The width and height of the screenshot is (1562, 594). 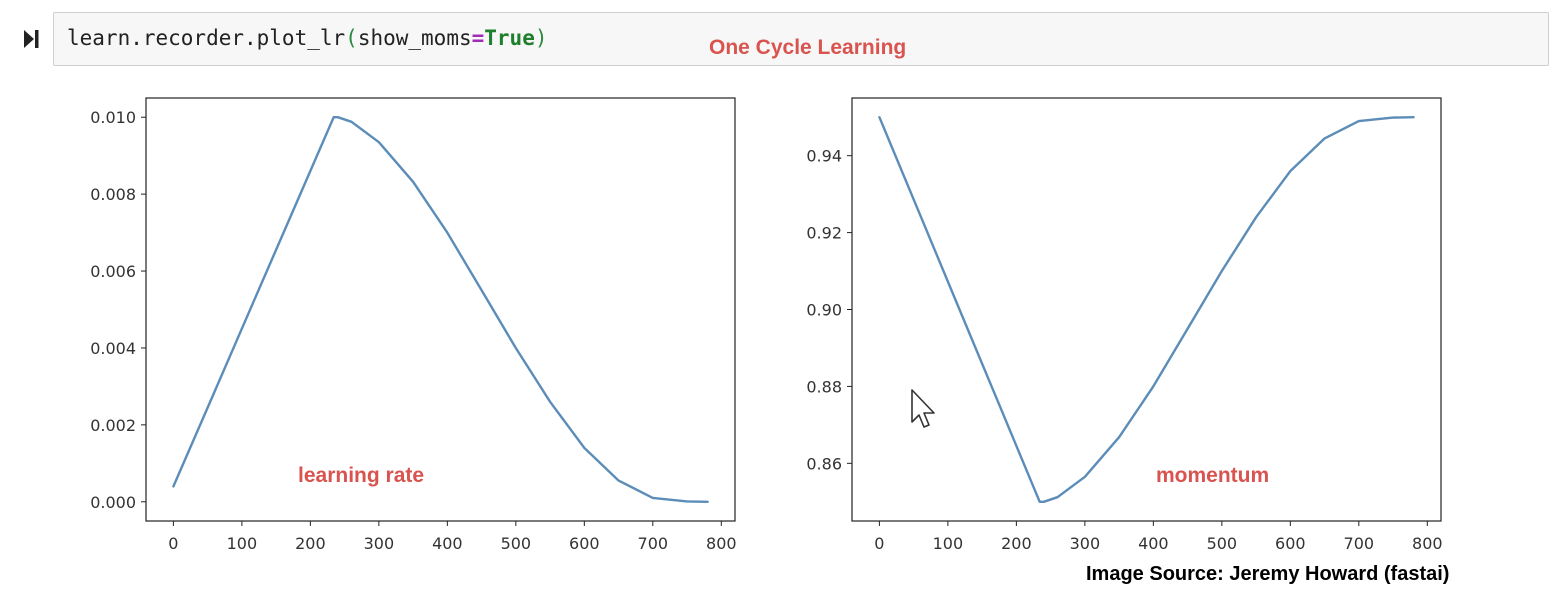 I want to click on code-open-paren: (, so click(x=351, y=38).